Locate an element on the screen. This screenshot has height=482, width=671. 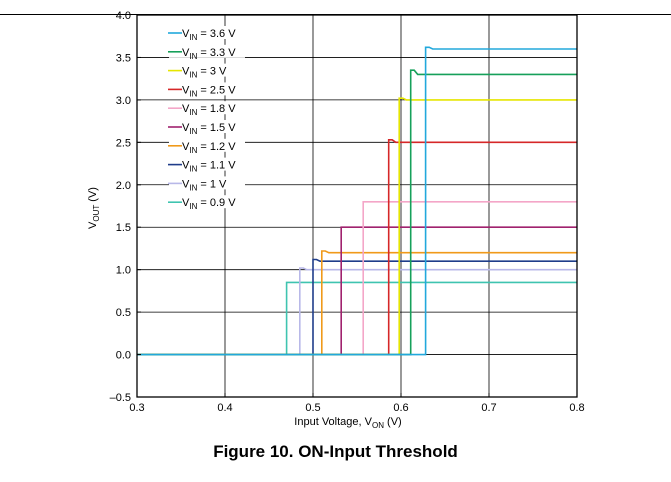
legend-label: VIN = 3.3 V is located at coordinates (209, 54).